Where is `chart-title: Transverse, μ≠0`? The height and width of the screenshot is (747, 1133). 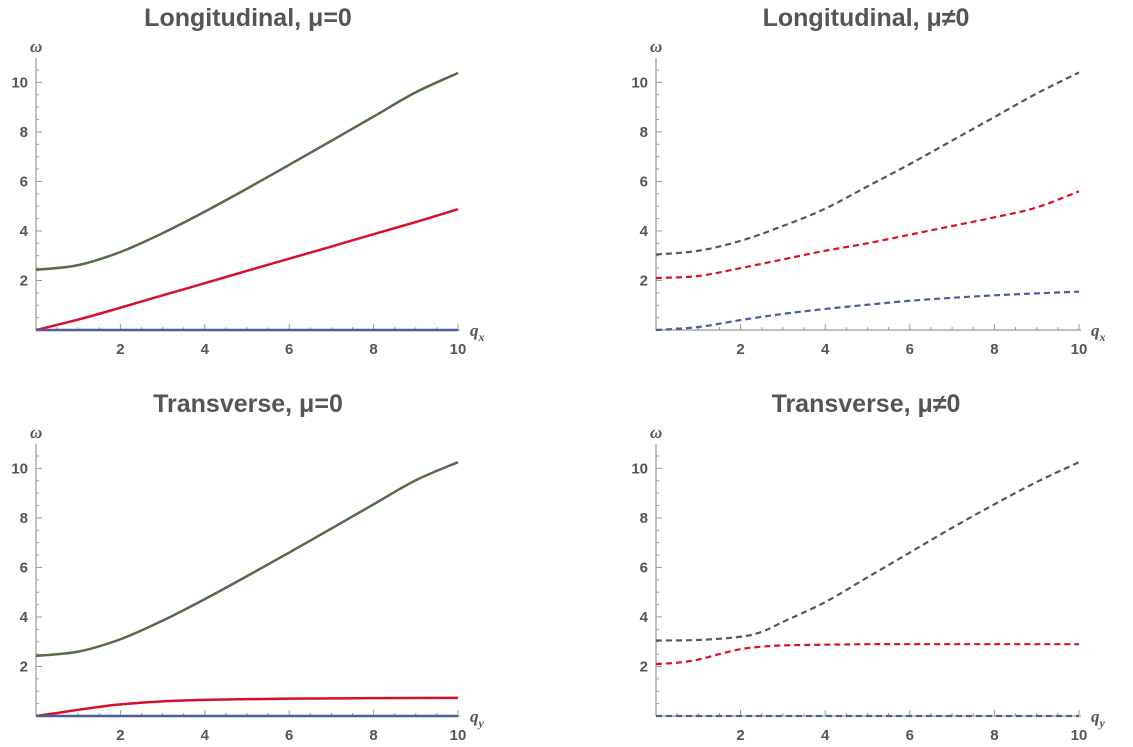
chart-title: Transverse, μ≠0 is located at coordinates (866, 404).